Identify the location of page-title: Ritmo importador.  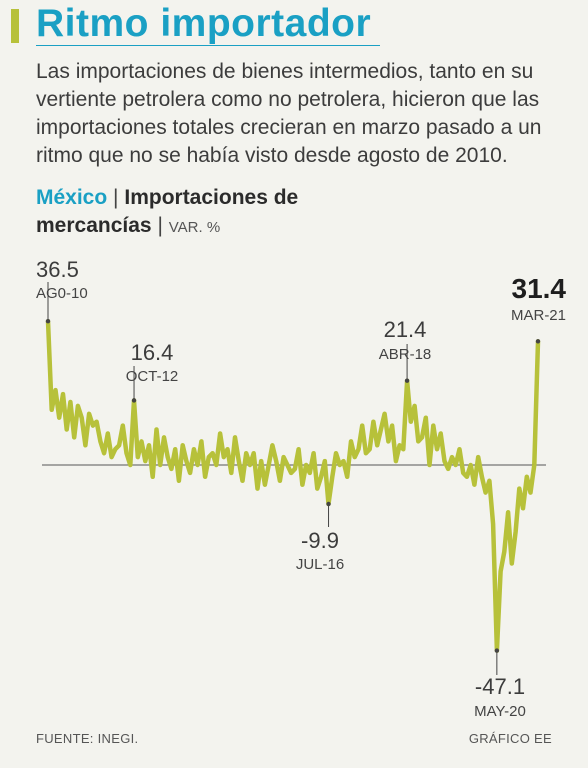
(204, 23).